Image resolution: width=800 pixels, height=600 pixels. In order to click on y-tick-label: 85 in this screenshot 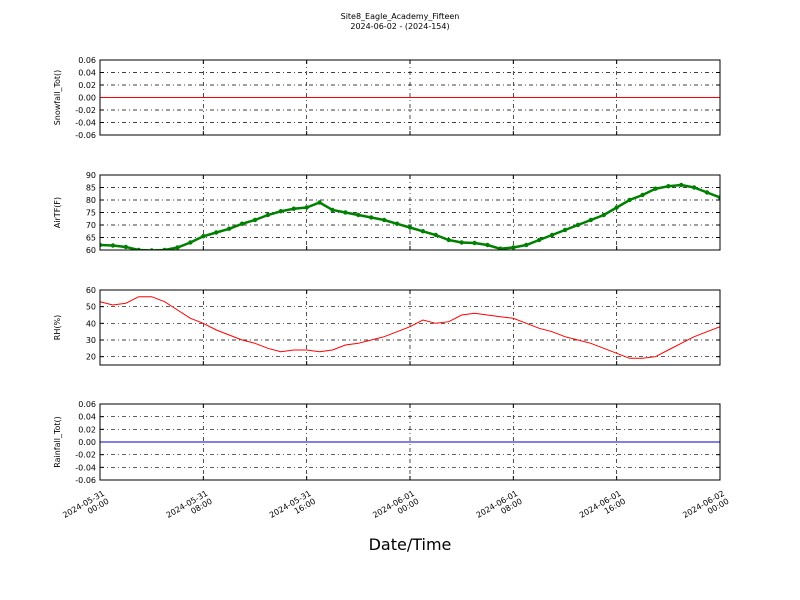, I will do `click(91, 188)`.